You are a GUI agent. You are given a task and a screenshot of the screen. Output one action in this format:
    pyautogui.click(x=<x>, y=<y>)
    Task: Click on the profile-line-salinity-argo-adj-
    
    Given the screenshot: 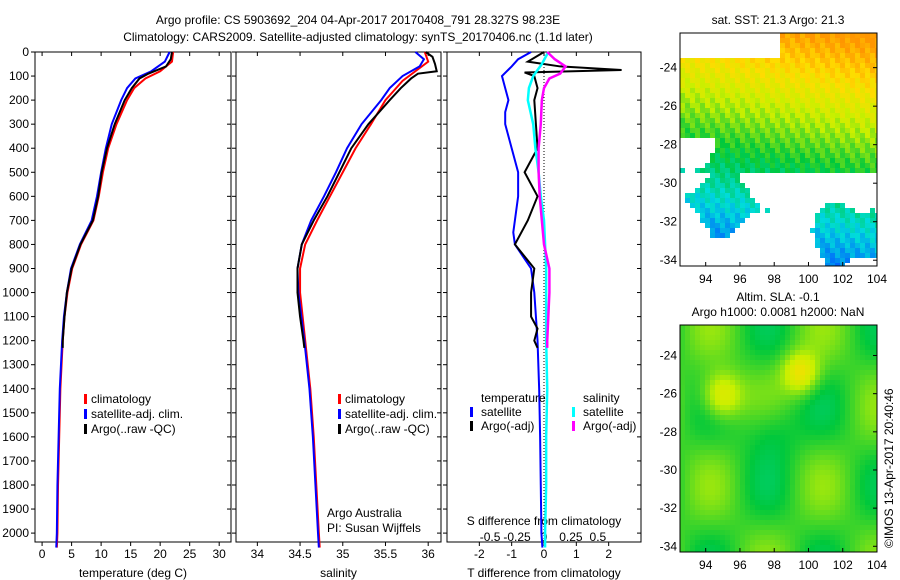 What is the action you would take?
    pyautogui.click(x=552, y=199)
    